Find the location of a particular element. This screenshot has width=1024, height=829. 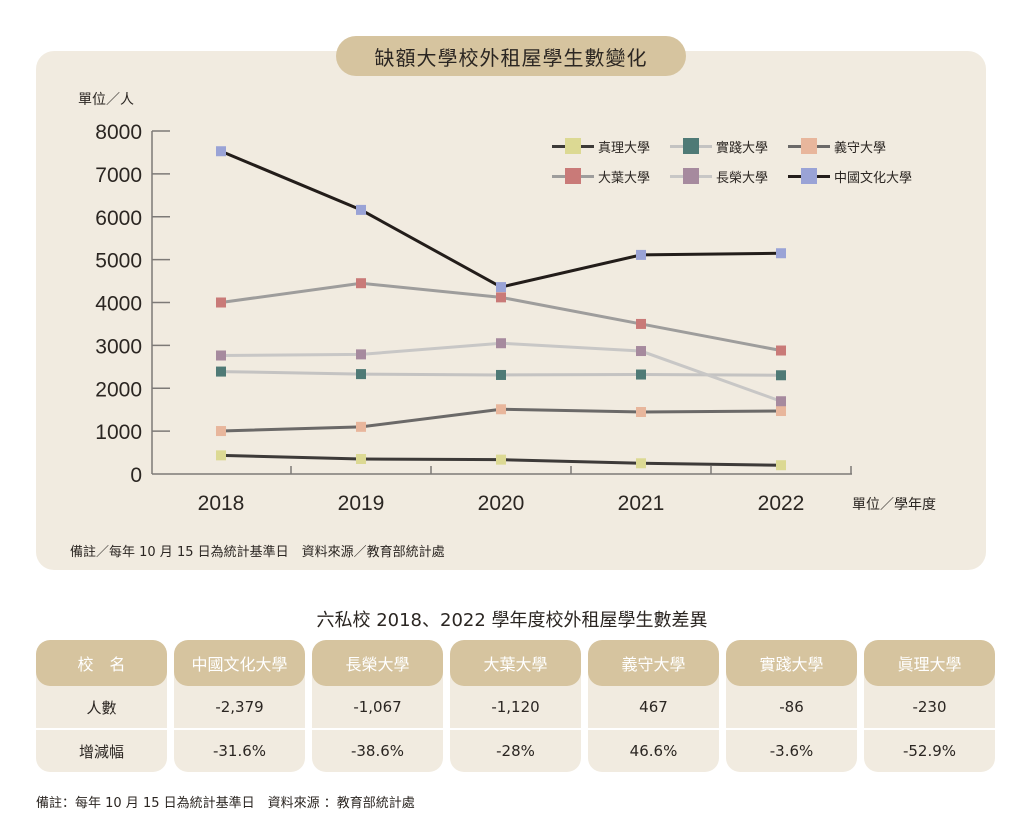

table-column: 眞理大學 -230 -52.9% is located at coordinates (929, 706).